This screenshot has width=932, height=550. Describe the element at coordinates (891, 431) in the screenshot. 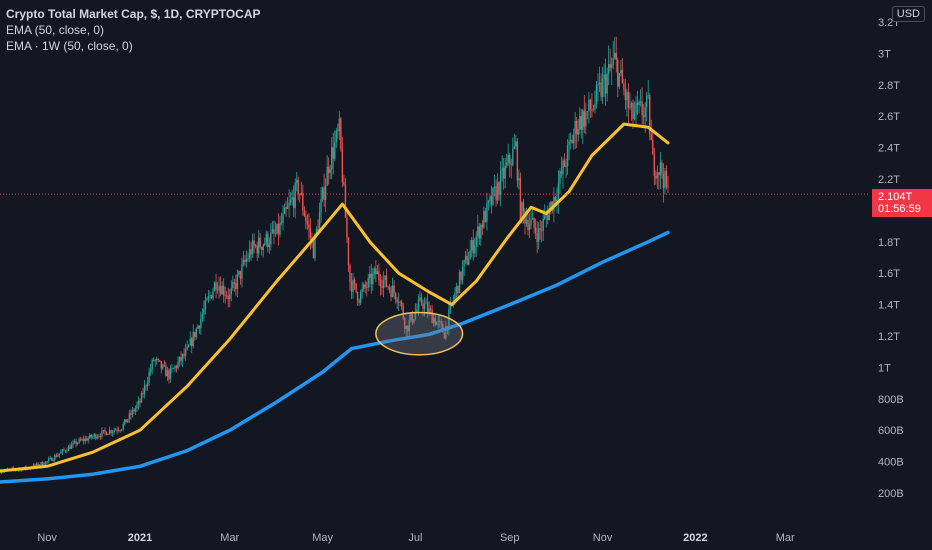

I see `y-tick-label: 600B` at that location.